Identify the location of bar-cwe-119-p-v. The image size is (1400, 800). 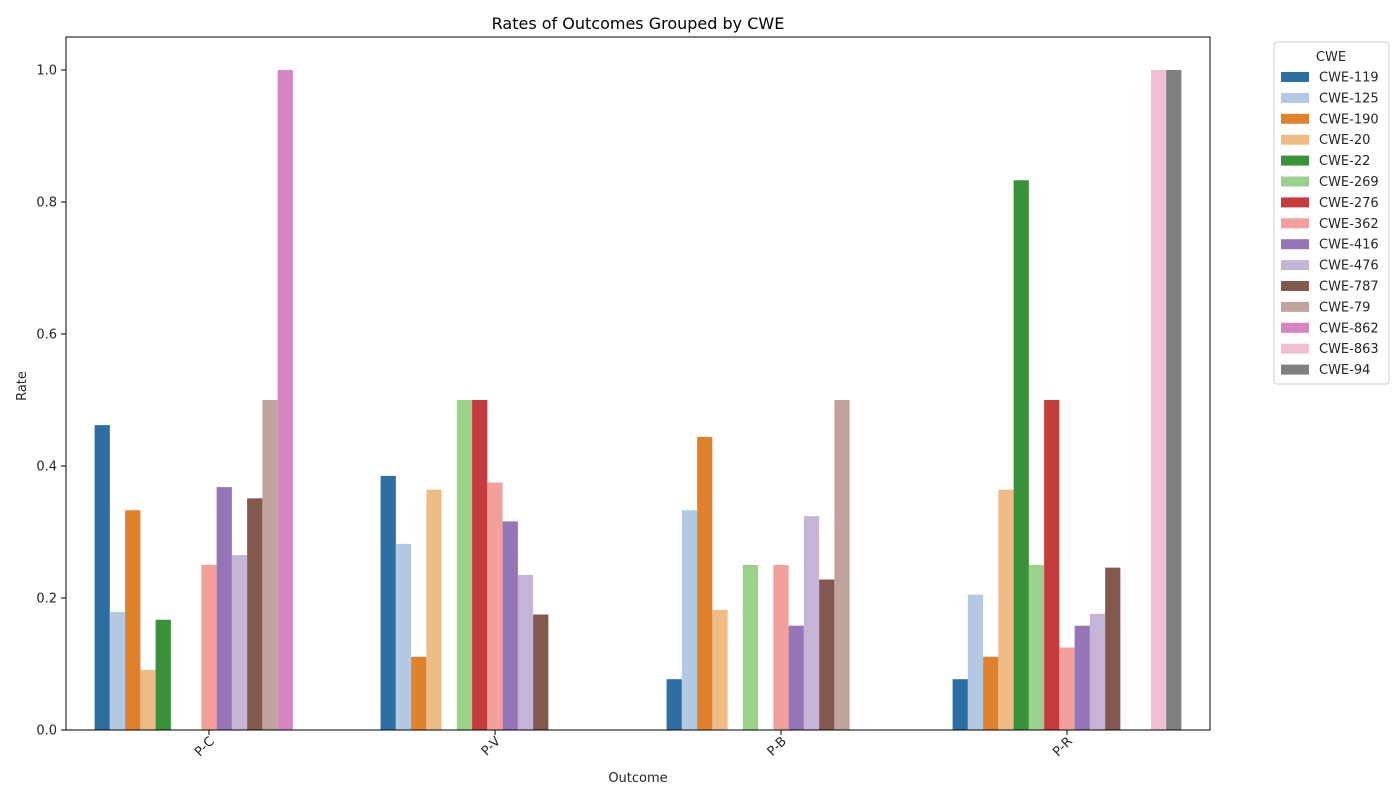
(388, 602).